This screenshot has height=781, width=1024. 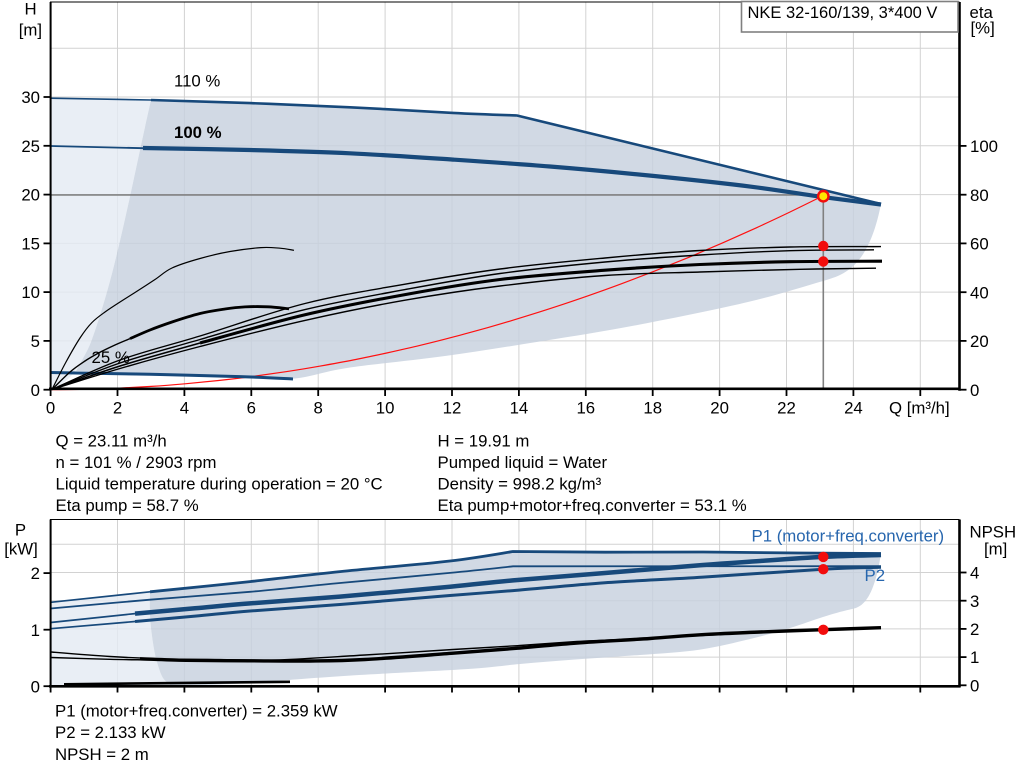 What do you see at coordinates (251, 407) in the screenshot?
I see `svg-text: 6` at bounding box center [251, 407].